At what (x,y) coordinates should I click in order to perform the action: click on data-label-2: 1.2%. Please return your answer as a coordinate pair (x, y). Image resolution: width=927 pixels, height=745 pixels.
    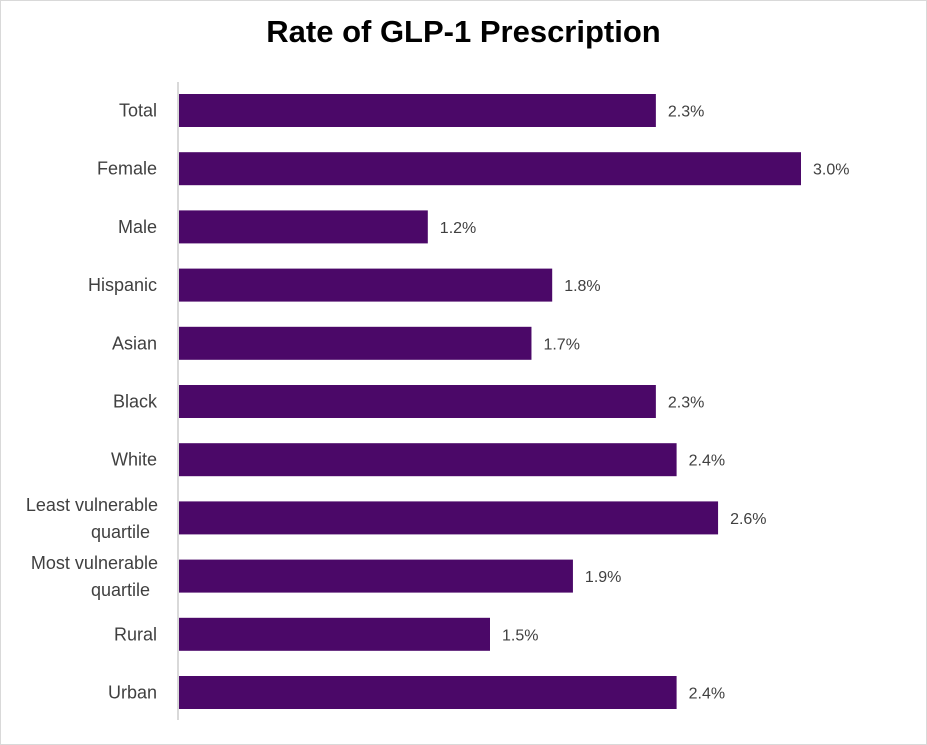
    Looking at the image, I should click on (458, 228).